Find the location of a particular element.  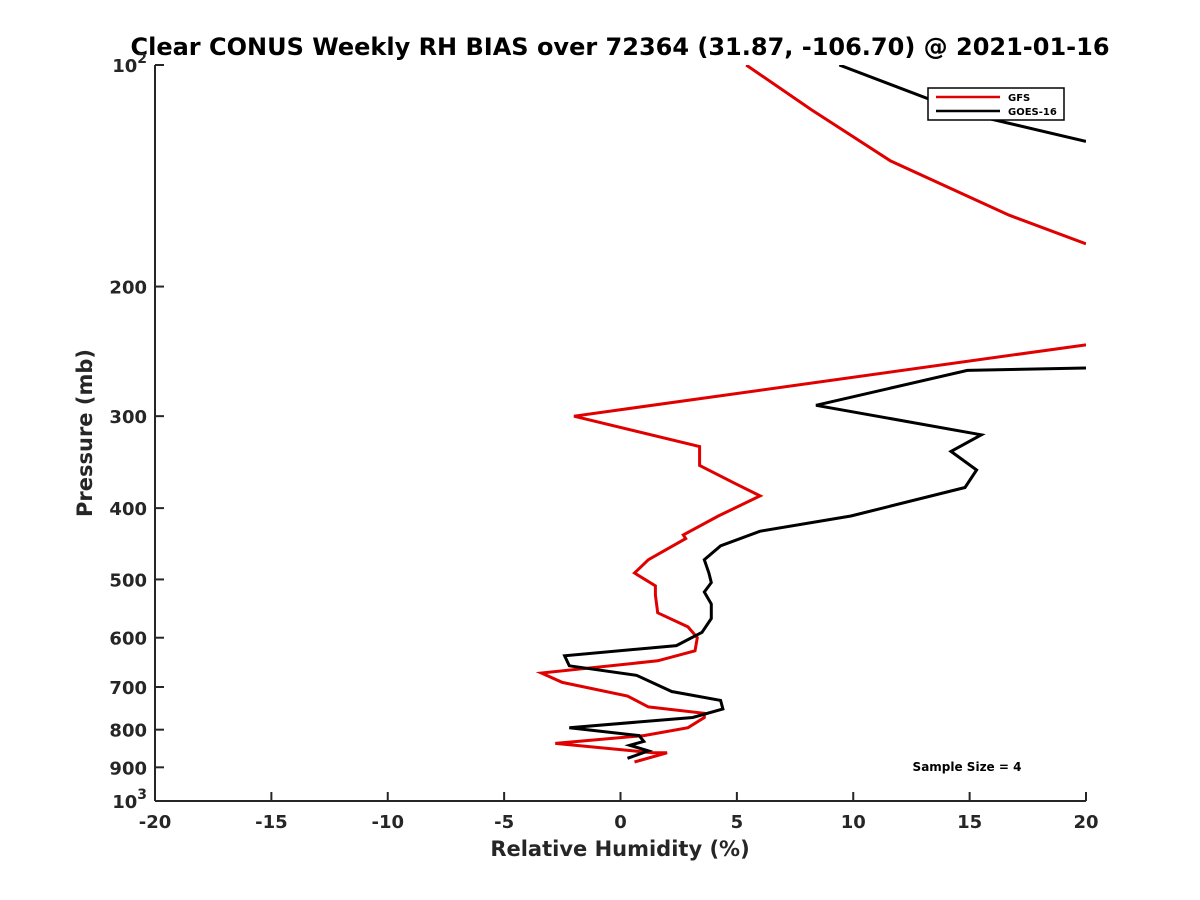

x-tick-label: -20 is located at coordinates (155, 822).